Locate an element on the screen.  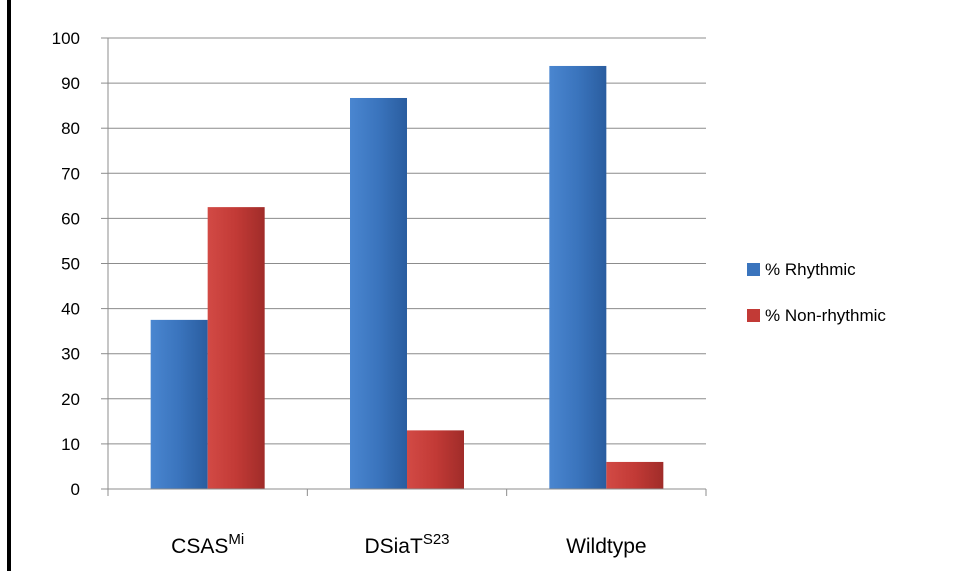
x-category-label: Wildtype is located at coordinates (606, 546).